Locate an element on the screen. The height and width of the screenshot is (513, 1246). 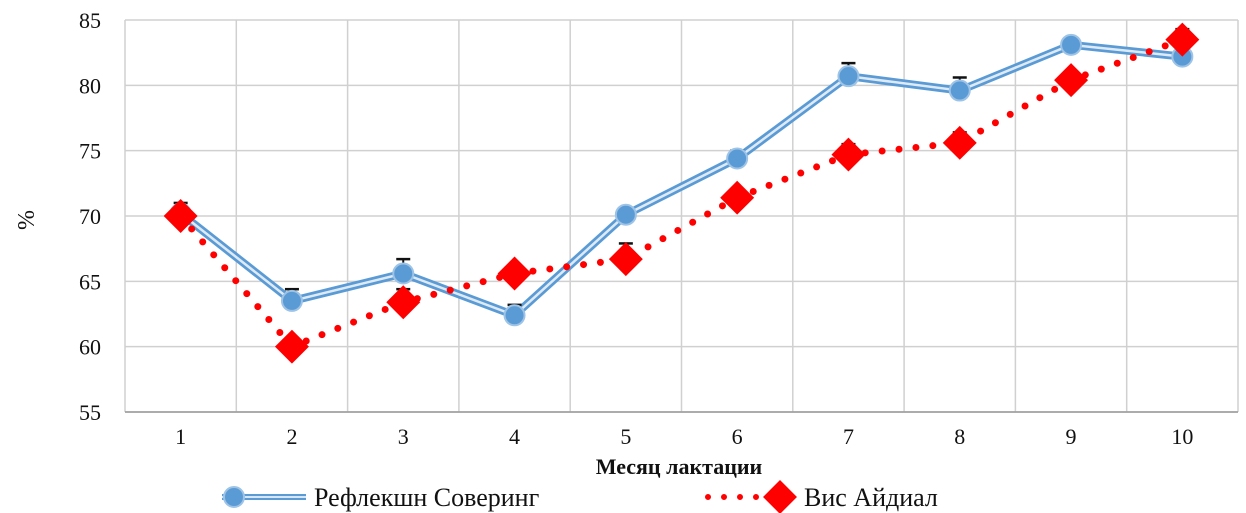
legend: Рефлекшн Соверинг Вис Айдиал is located at coordinates (580, 496).